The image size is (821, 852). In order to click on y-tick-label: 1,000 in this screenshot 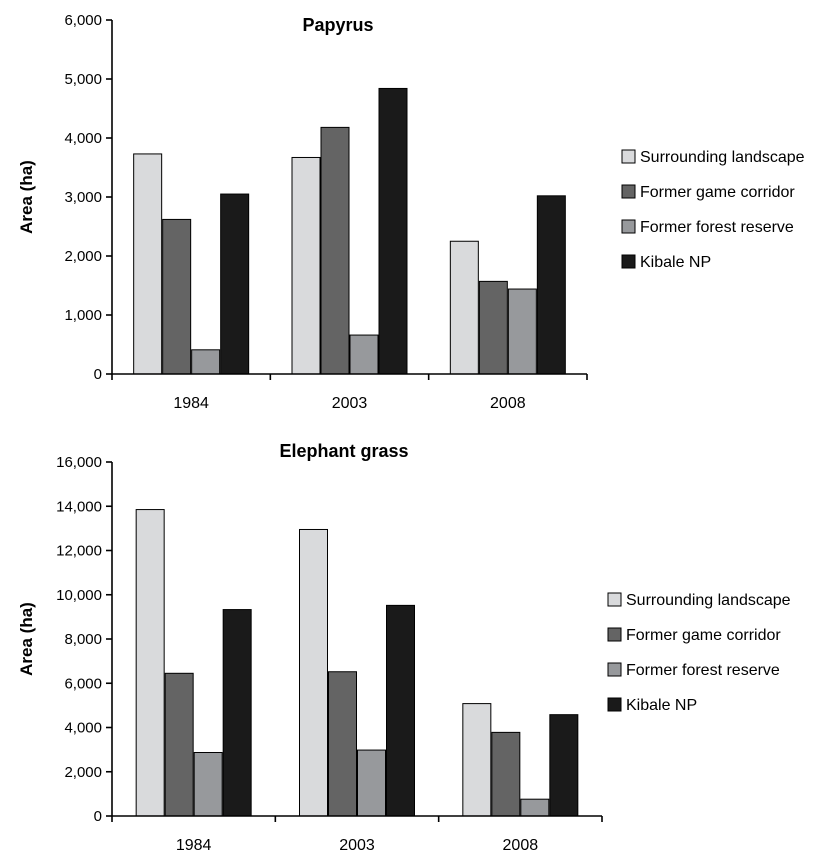, I will do `click(83, 315)`.